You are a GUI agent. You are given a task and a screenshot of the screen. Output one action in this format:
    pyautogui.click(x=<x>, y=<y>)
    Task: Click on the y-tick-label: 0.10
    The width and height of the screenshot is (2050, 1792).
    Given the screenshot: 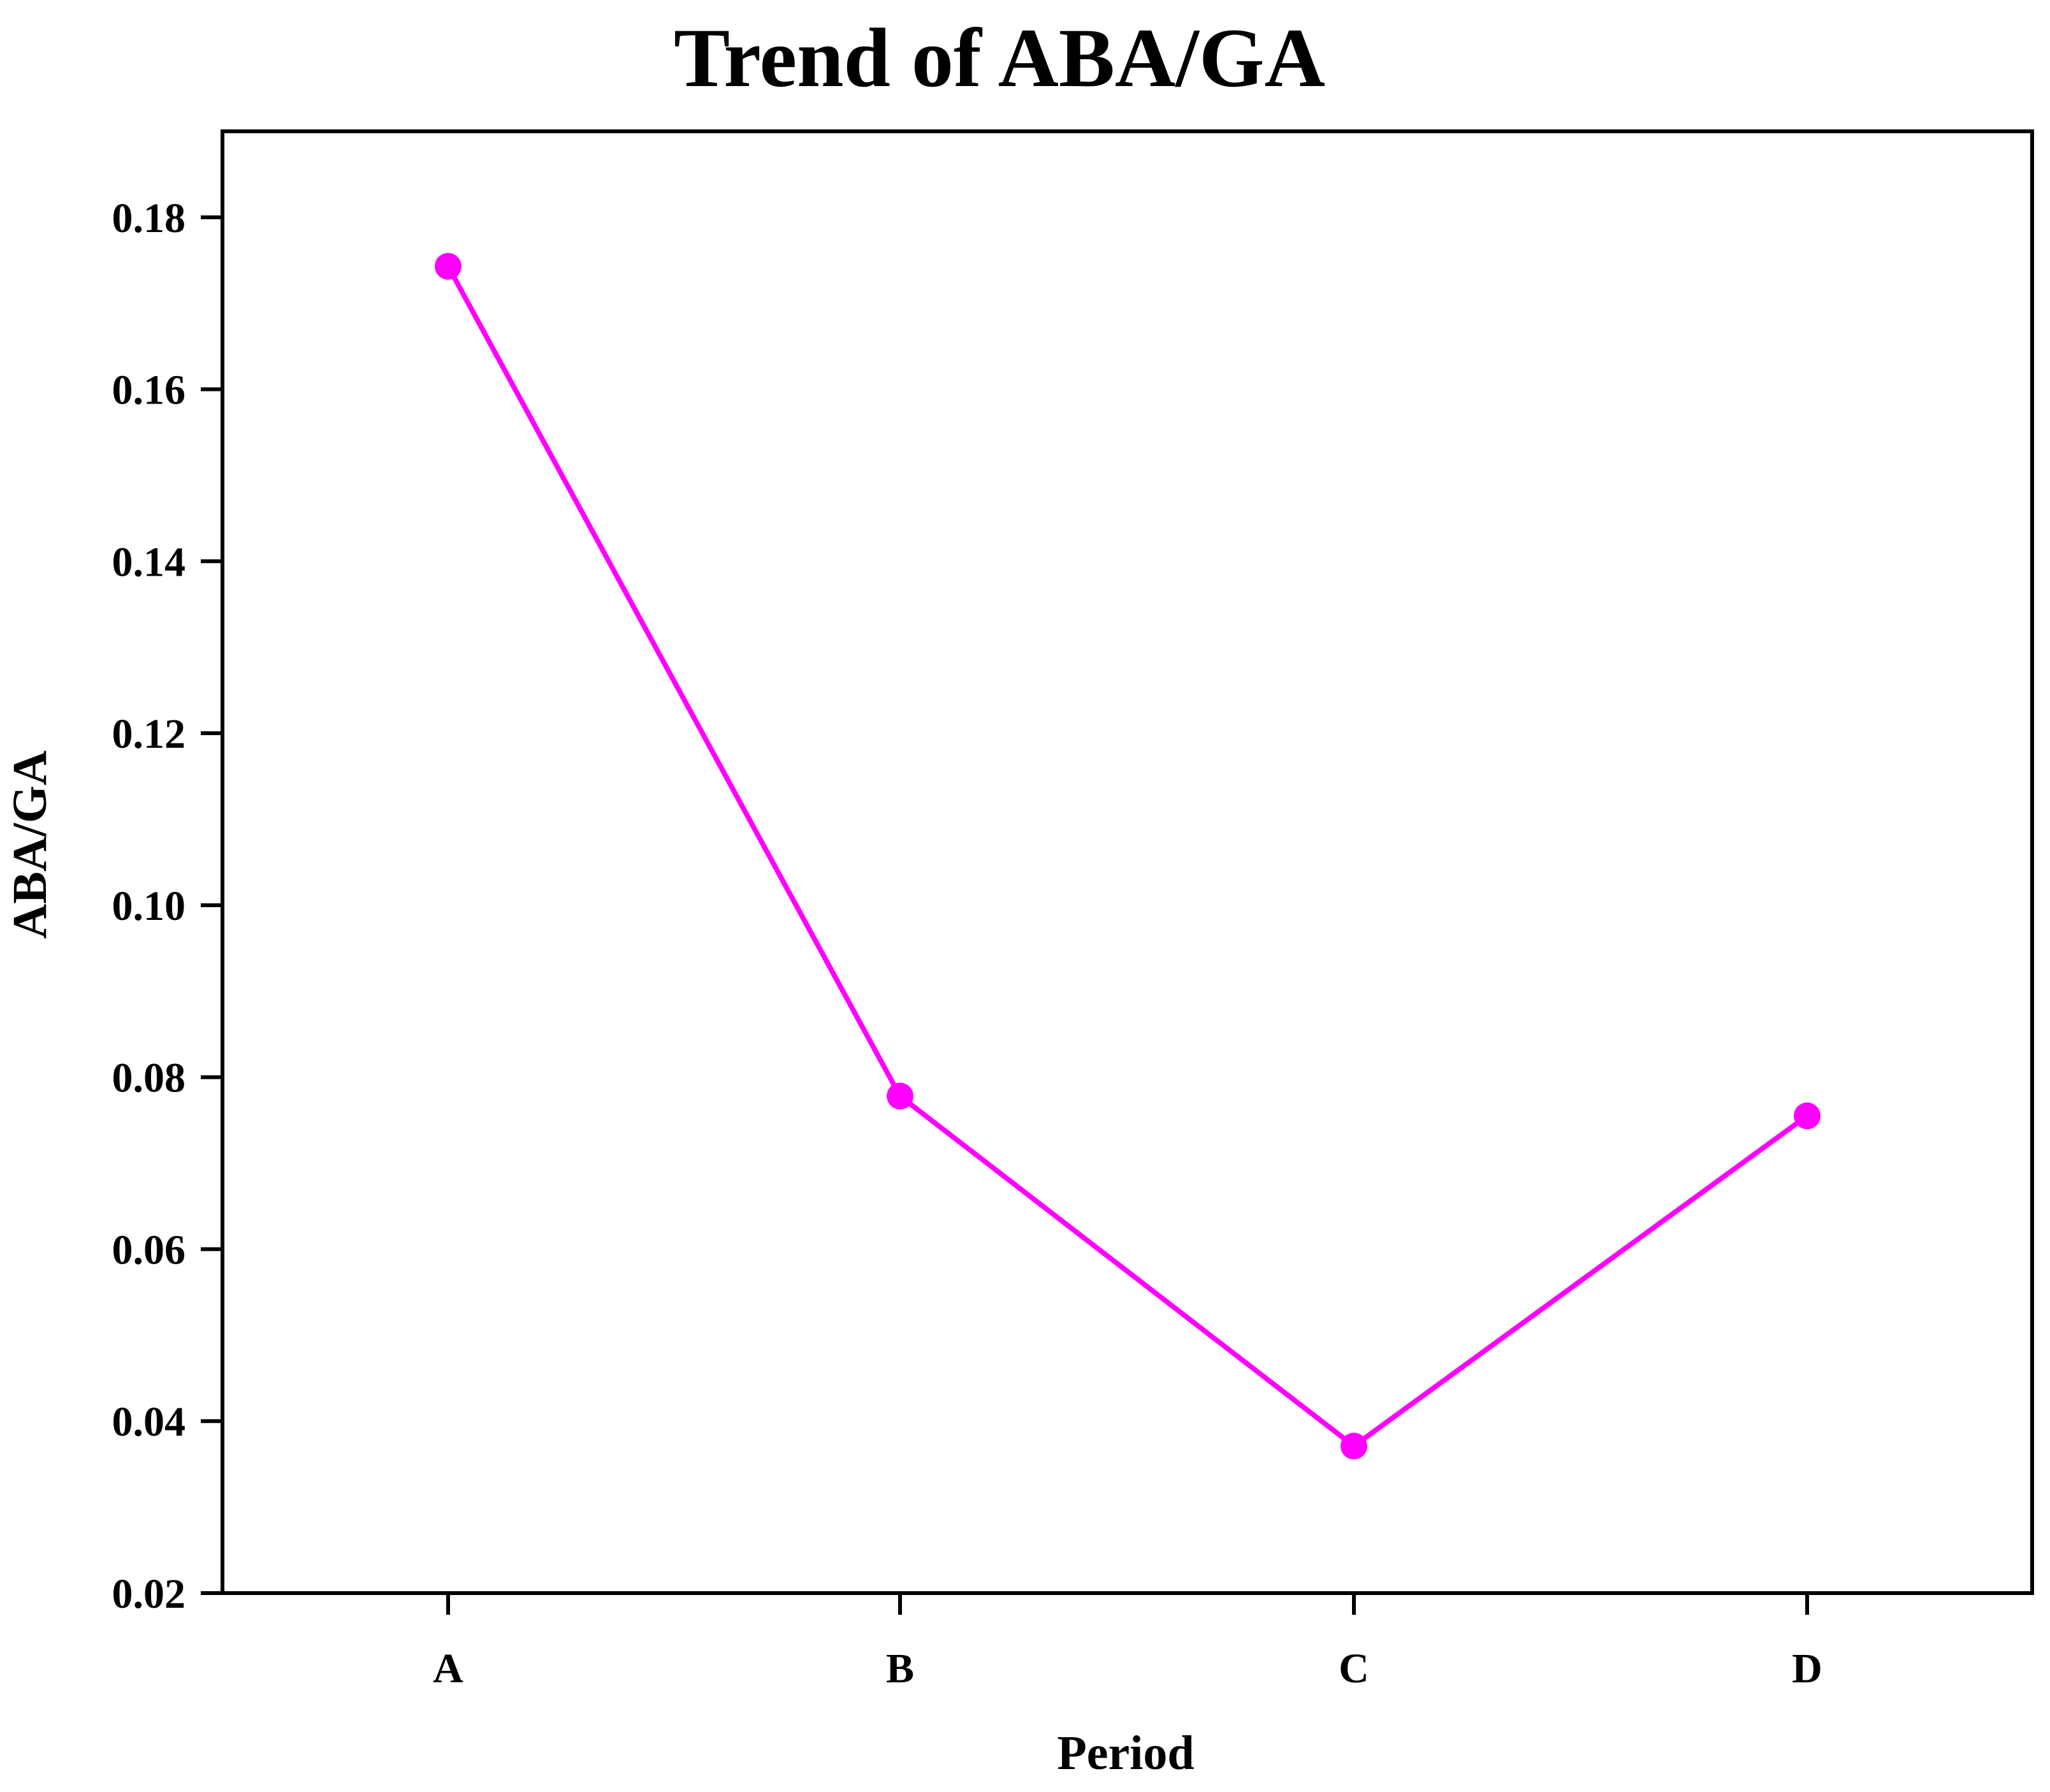 What is the action you would take?
    pyautogui.click(x=149, y=906)
    